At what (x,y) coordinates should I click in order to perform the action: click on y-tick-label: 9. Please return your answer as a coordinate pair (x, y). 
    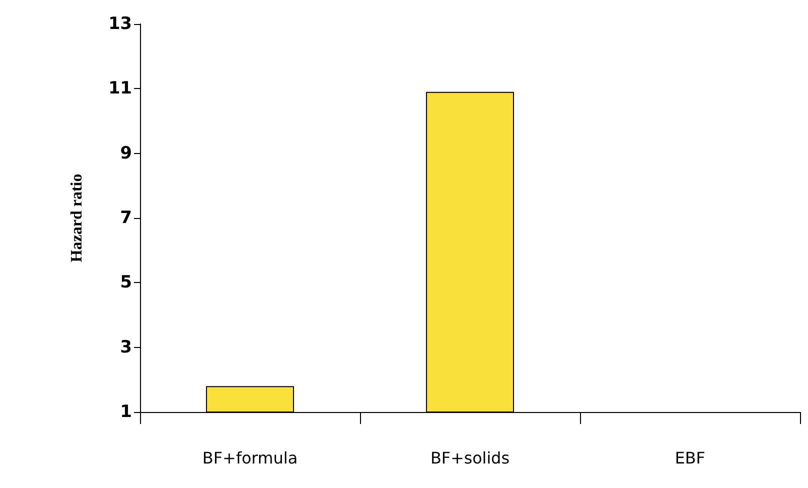
    Looking at the image, I should click on (126, 153).